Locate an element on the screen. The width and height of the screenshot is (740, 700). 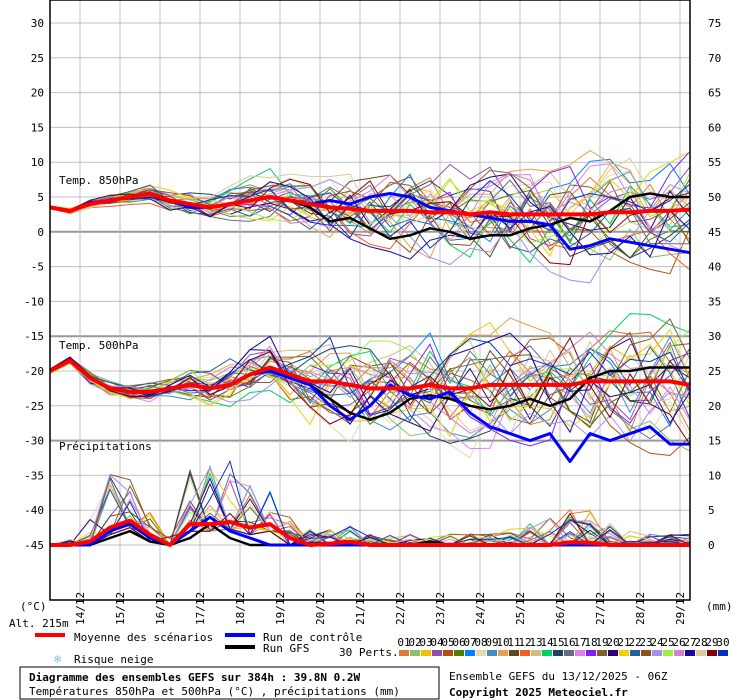
pert-id-label: 22 is located at coordinates (634, 642).